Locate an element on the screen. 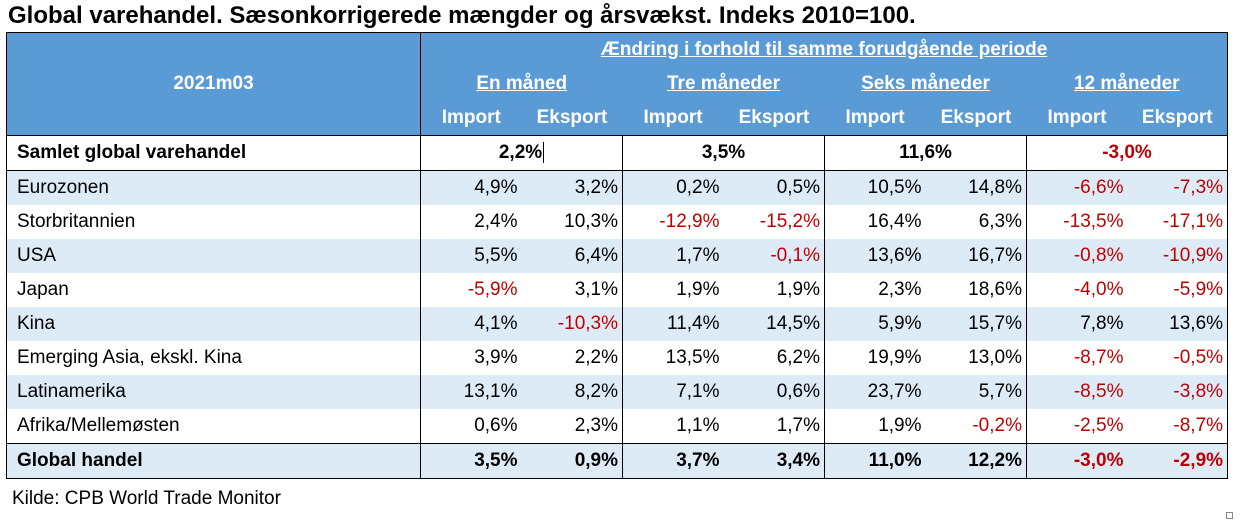  row-label: Samlet global varehandel is located at coordinates (213, 153).